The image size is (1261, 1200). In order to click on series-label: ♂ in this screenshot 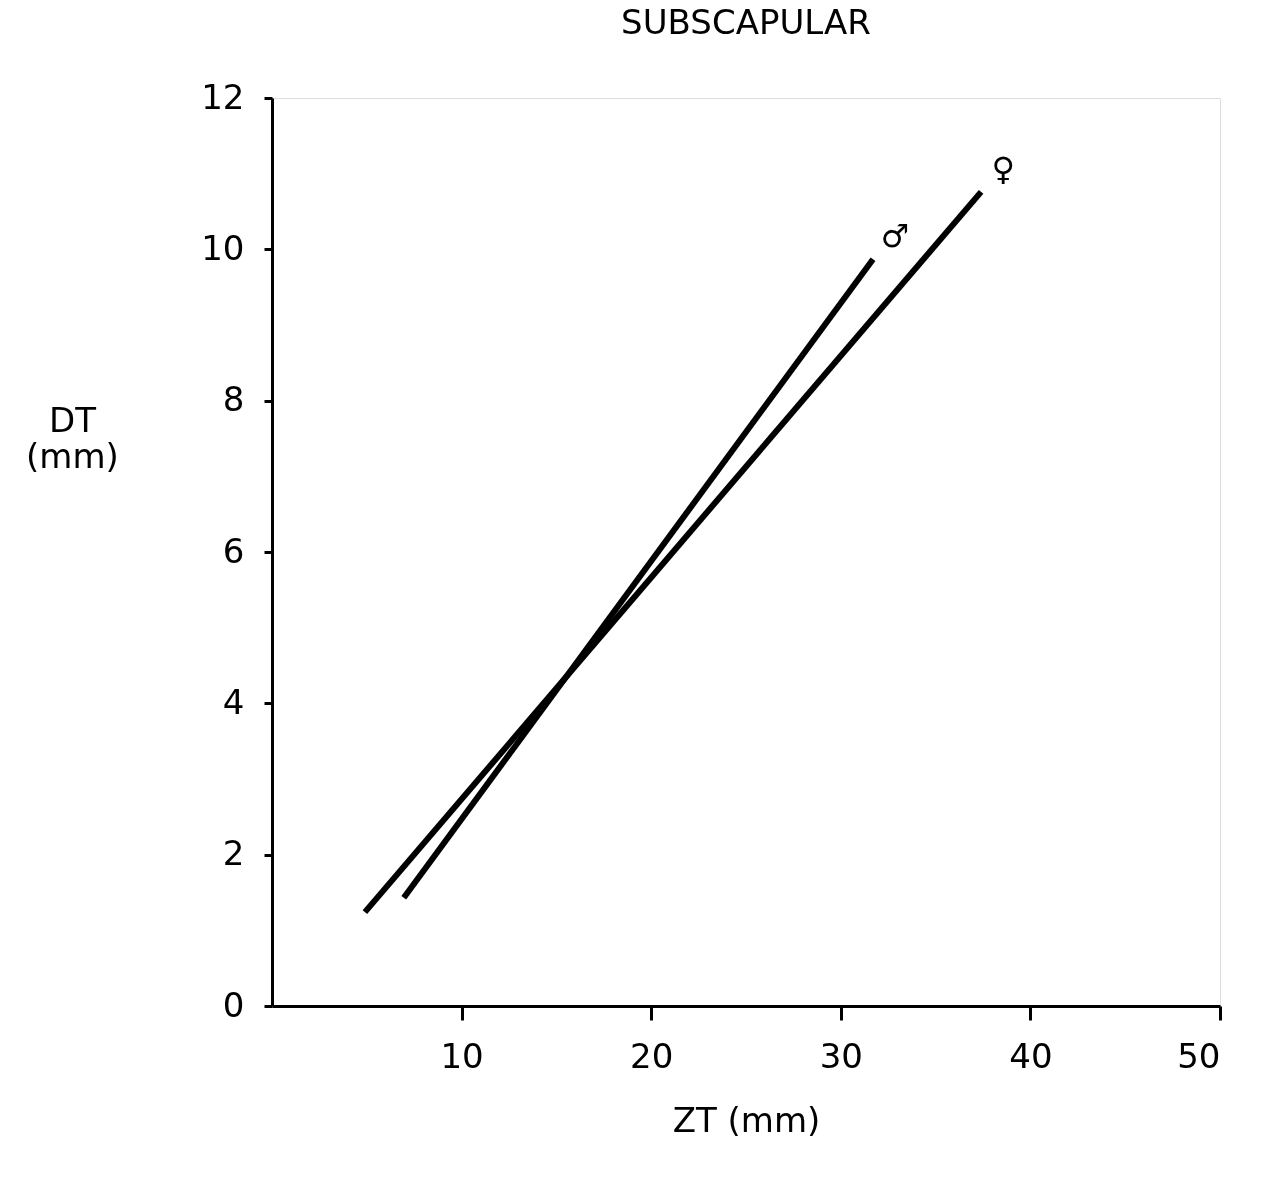, I will do `click(895, 236)`.